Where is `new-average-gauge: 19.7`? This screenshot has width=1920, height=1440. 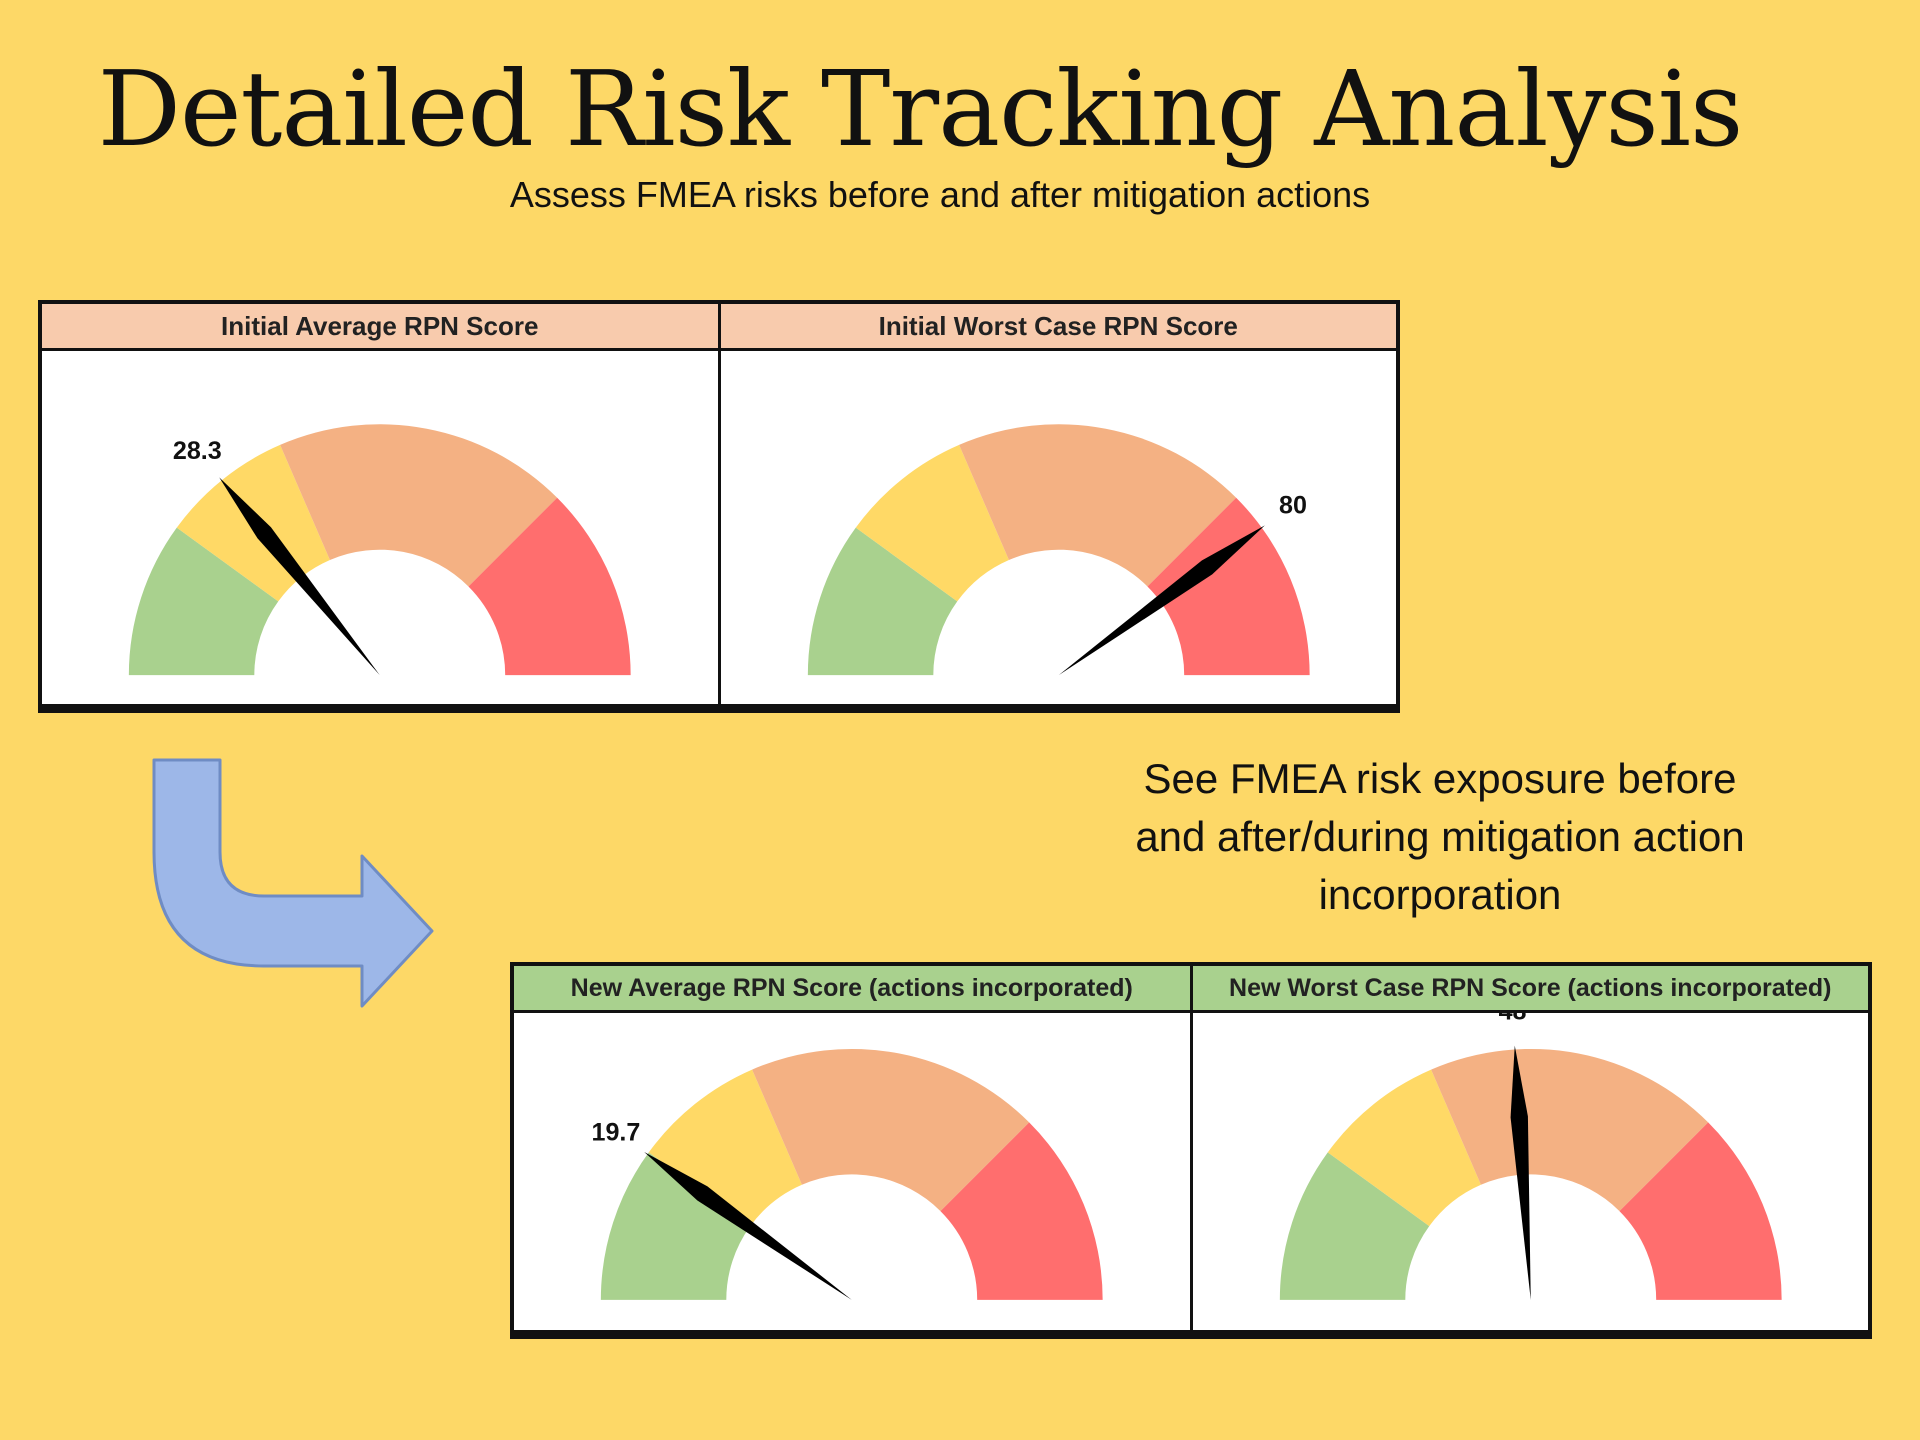
new-average-gauge: 19.7 is located at coordinates (847, 1174).